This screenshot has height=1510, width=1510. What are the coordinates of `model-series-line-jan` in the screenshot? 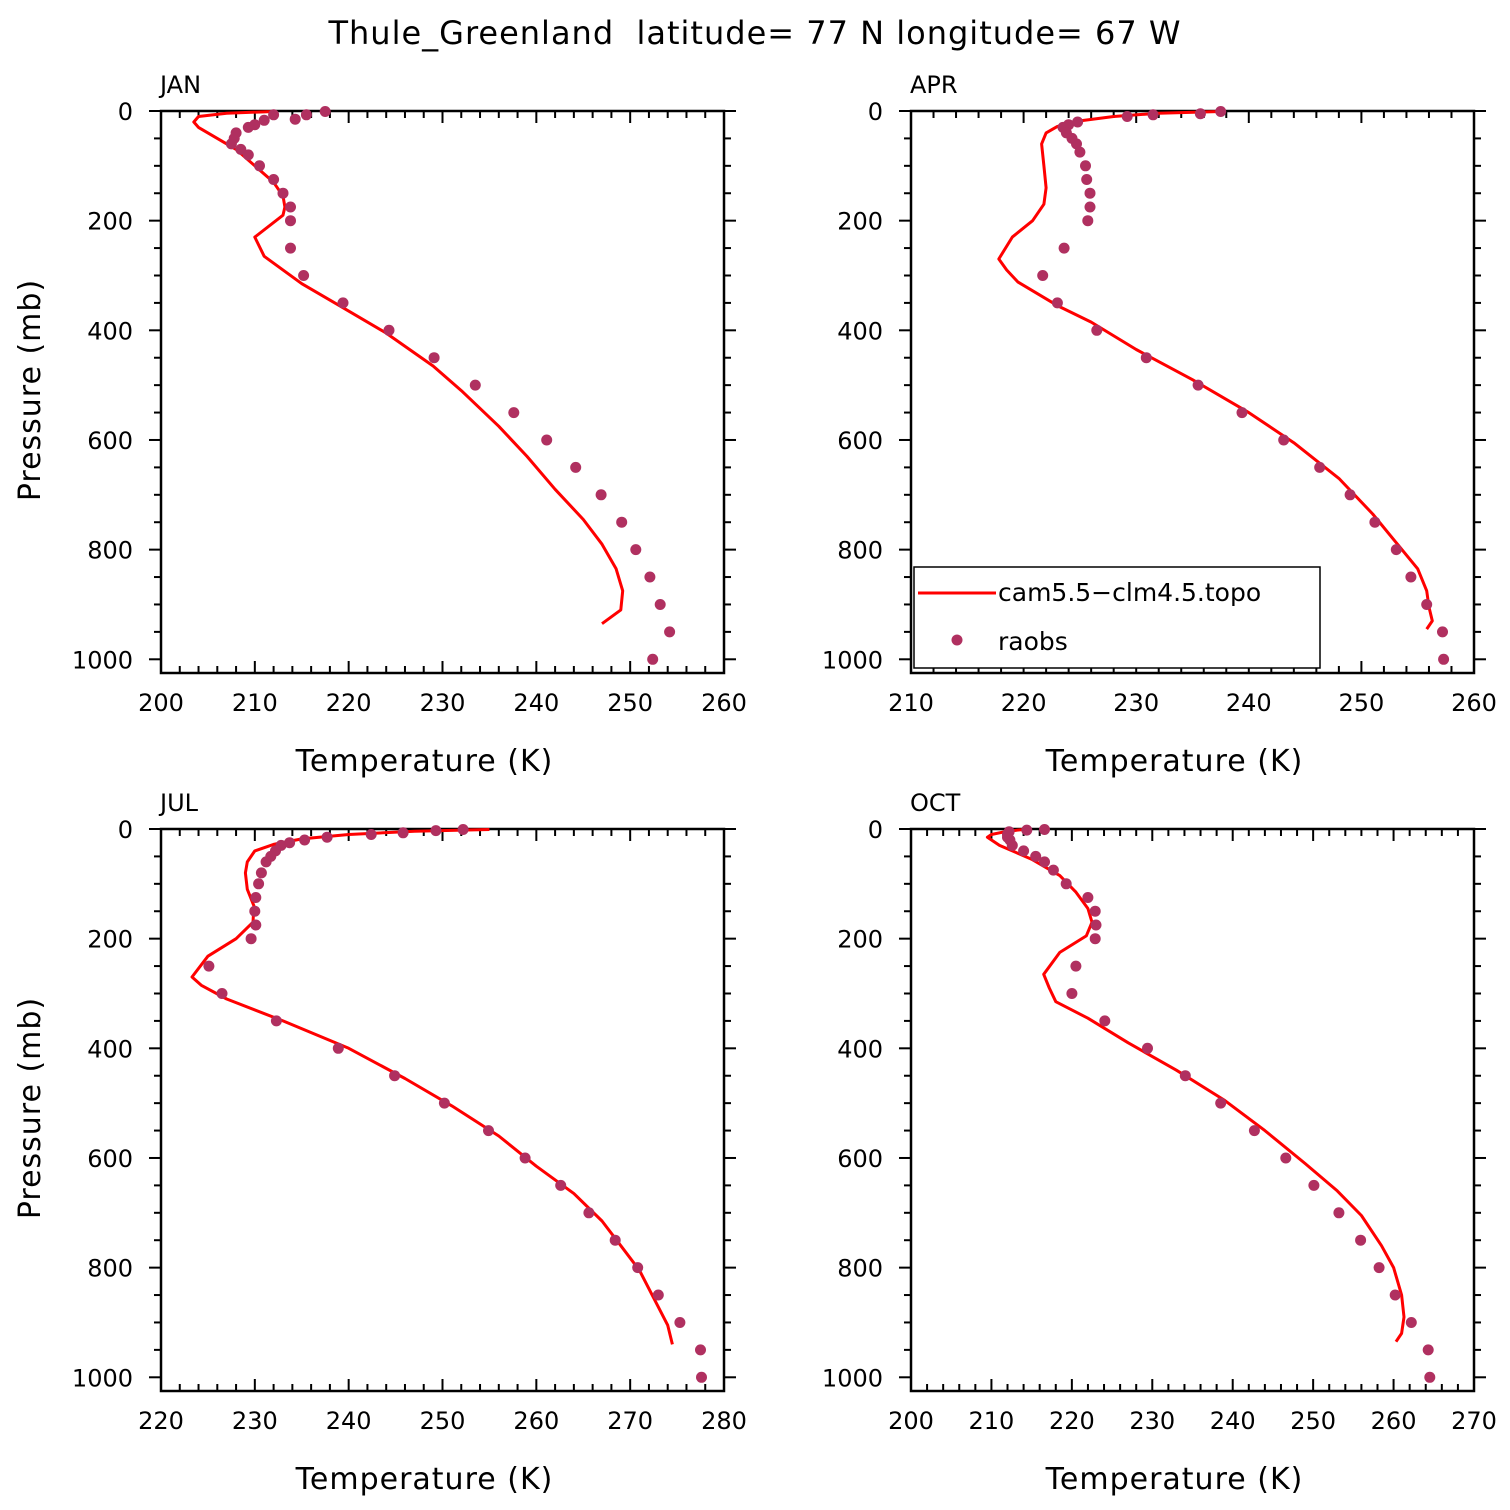 It's located at (408, 367).